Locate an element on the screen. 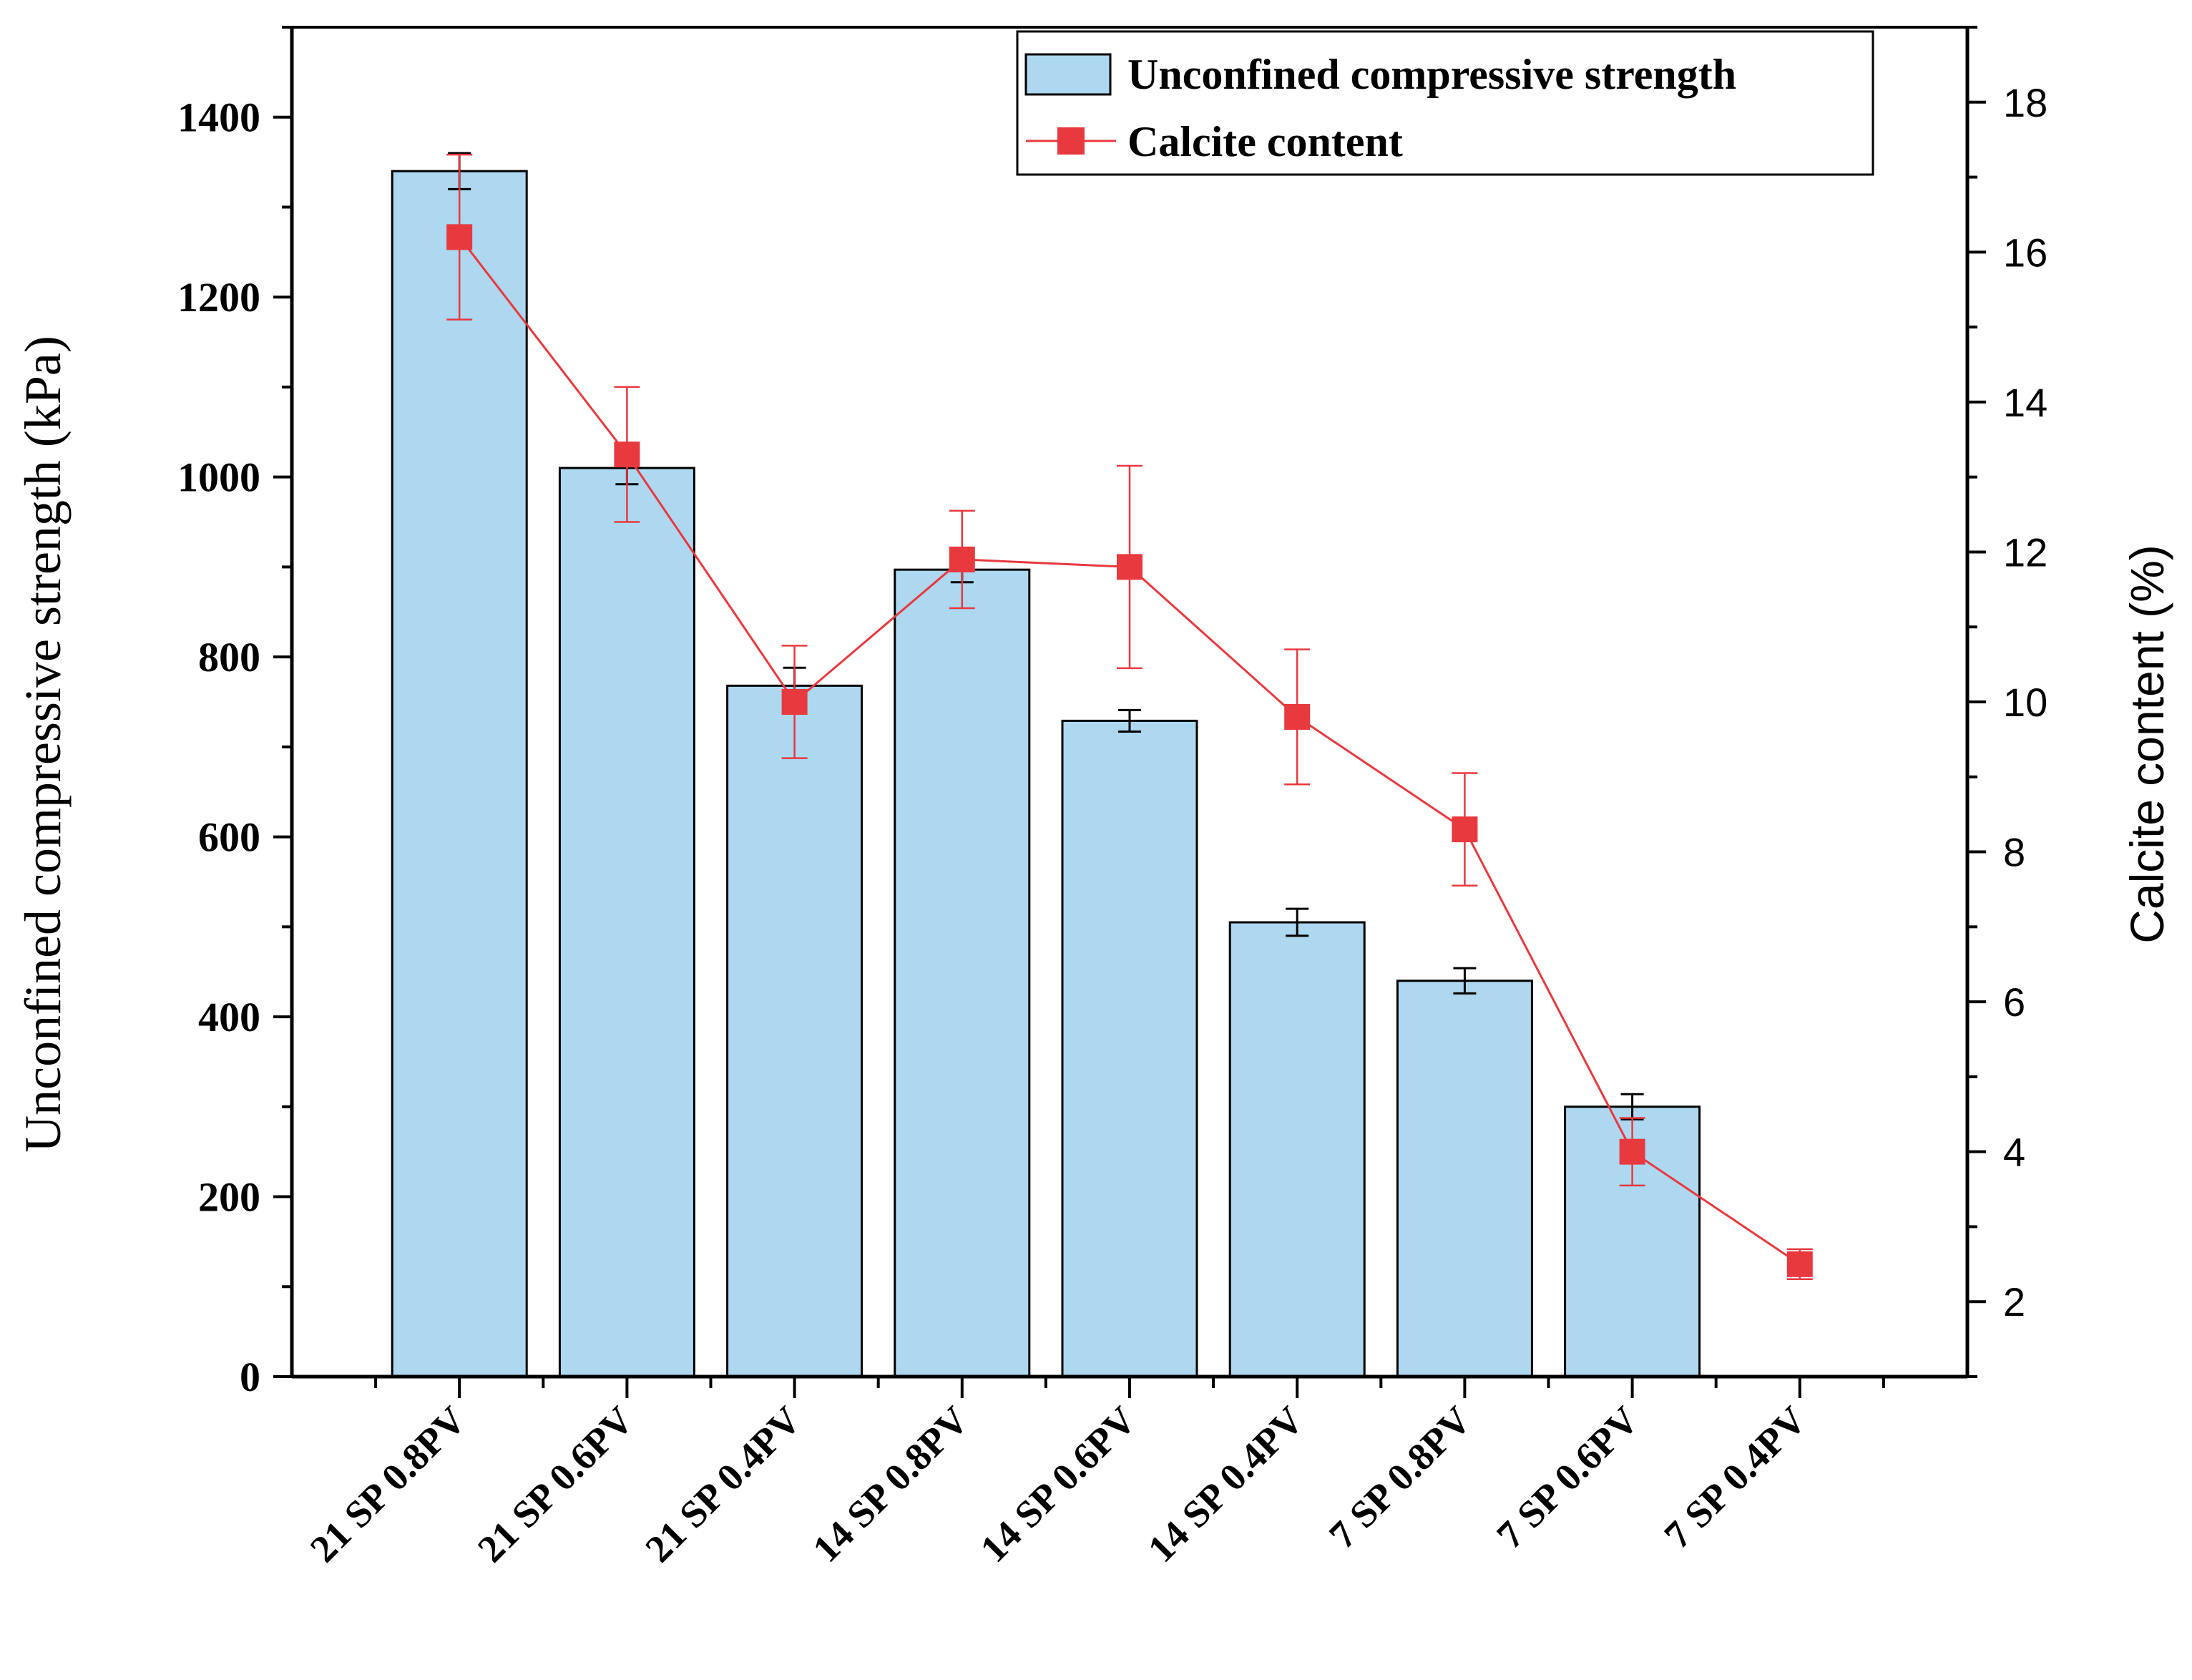 Image resolution: width=2192 pixels, height=1680 pixels. right-tick-label: 16 is located at coordinates (2025, 252).